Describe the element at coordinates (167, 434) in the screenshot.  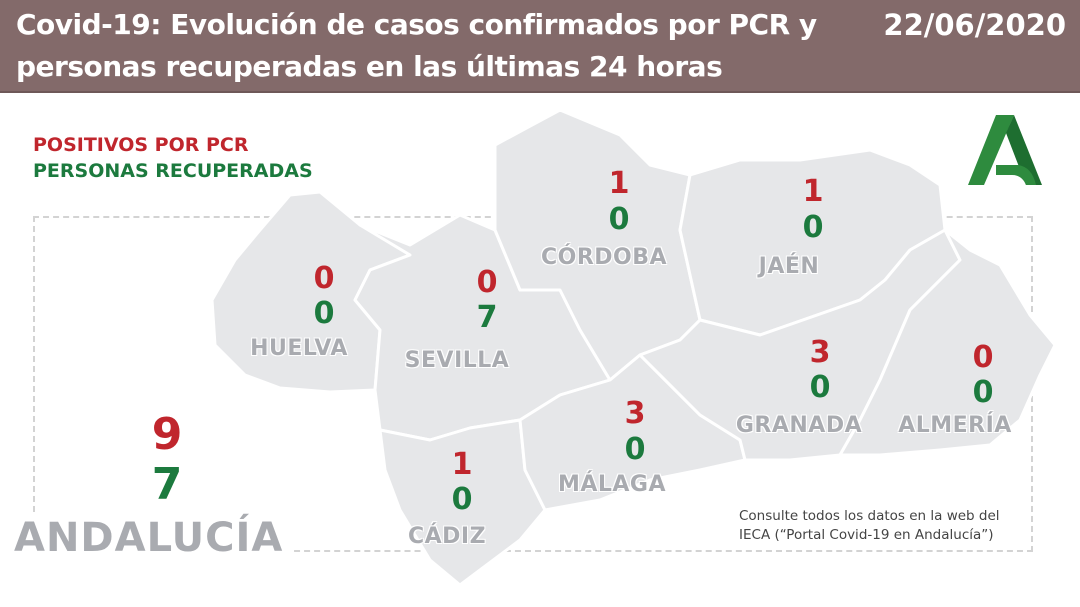
I see `total-pcr: 9` at that location.